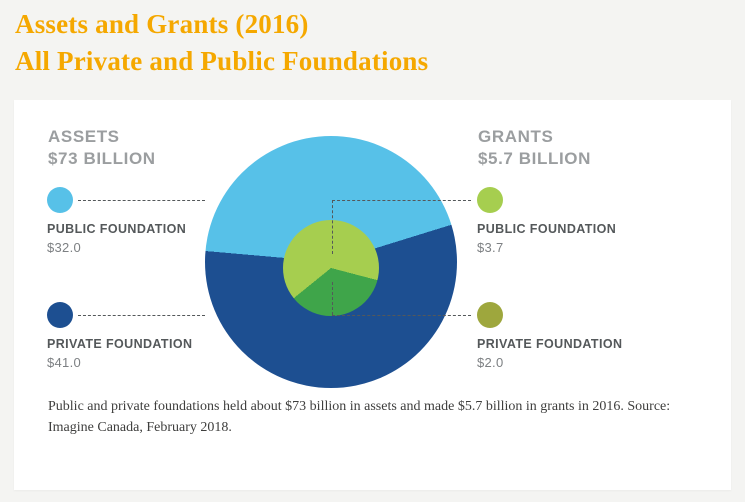 The height and width of the screenshot is (502, 745). Describe the element at coordinates (102, 158) in the screenshot. I see `assets-heading-amount: $73 BILLION` at that location.